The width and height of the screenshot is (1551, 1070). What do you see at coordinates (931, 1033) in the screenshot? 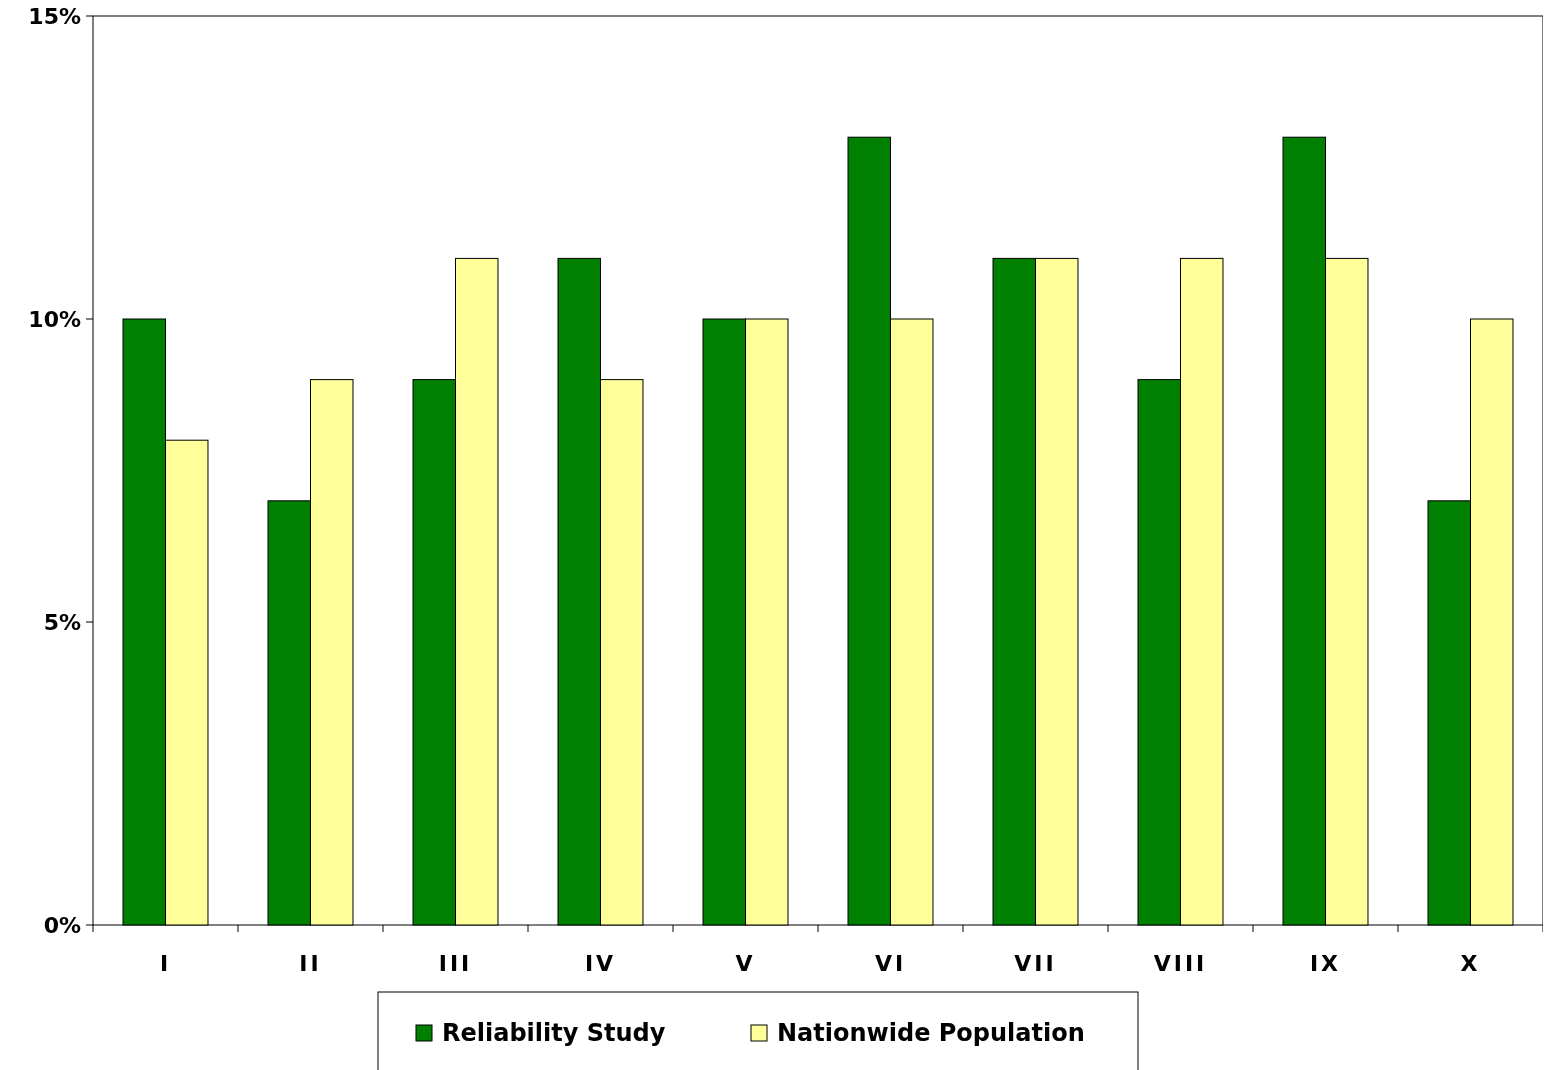
I see `legend-label: Nationwide Population` at bounding box center [931, 1033].